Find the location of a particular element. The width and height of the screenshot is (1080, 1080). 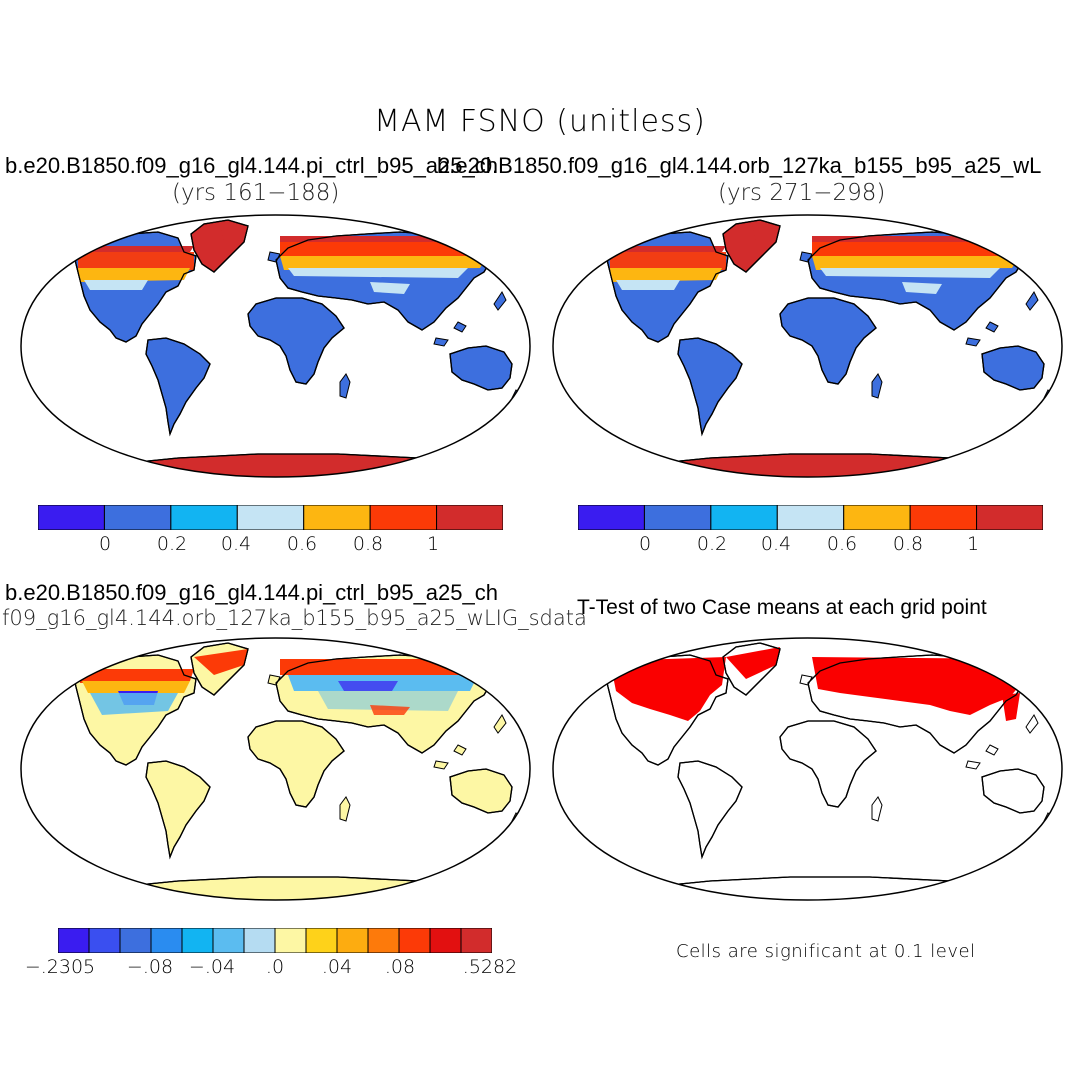

colorbar-tick-label: .0 is located at coordinates (275, 967).